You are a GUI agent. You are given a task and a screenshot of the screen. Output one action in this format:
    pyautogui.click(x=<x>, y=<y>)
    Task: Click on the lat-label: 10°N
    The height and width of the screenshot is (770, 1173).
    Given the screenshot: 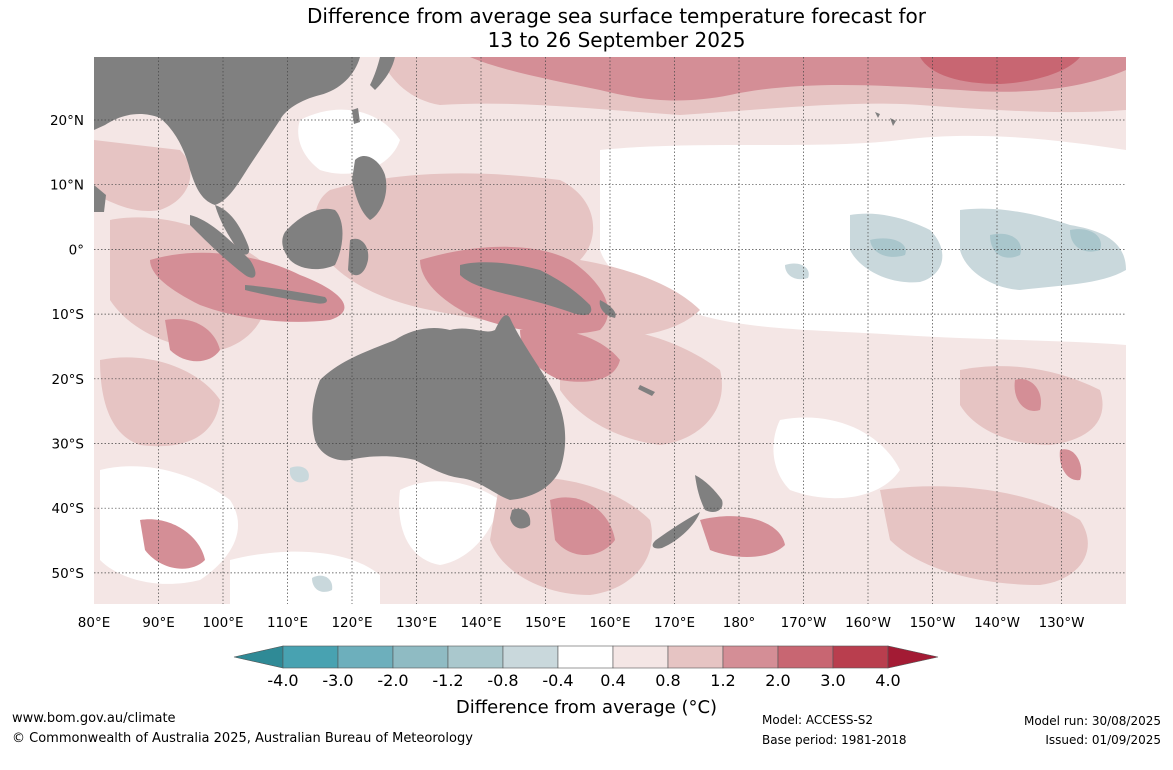 What is the action you would take?
    pyautogui.click(x=67, y=186)
    